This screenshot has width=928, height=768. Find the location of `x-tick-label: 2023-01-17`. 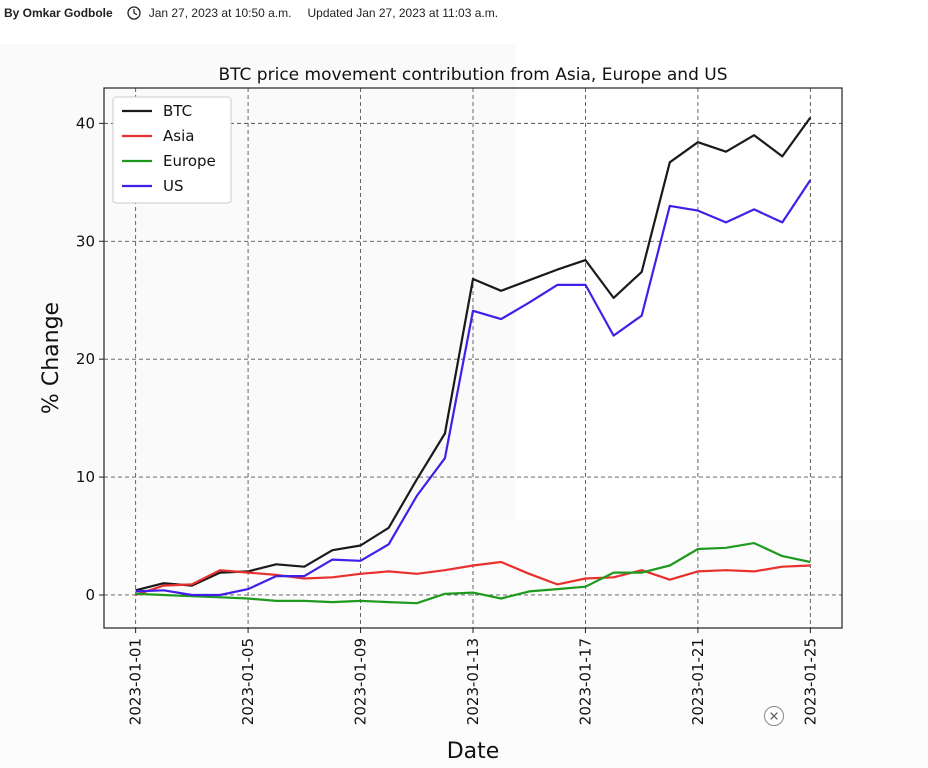

x-tick-label: 2023-01-17 is located at coordinates (585, 681).